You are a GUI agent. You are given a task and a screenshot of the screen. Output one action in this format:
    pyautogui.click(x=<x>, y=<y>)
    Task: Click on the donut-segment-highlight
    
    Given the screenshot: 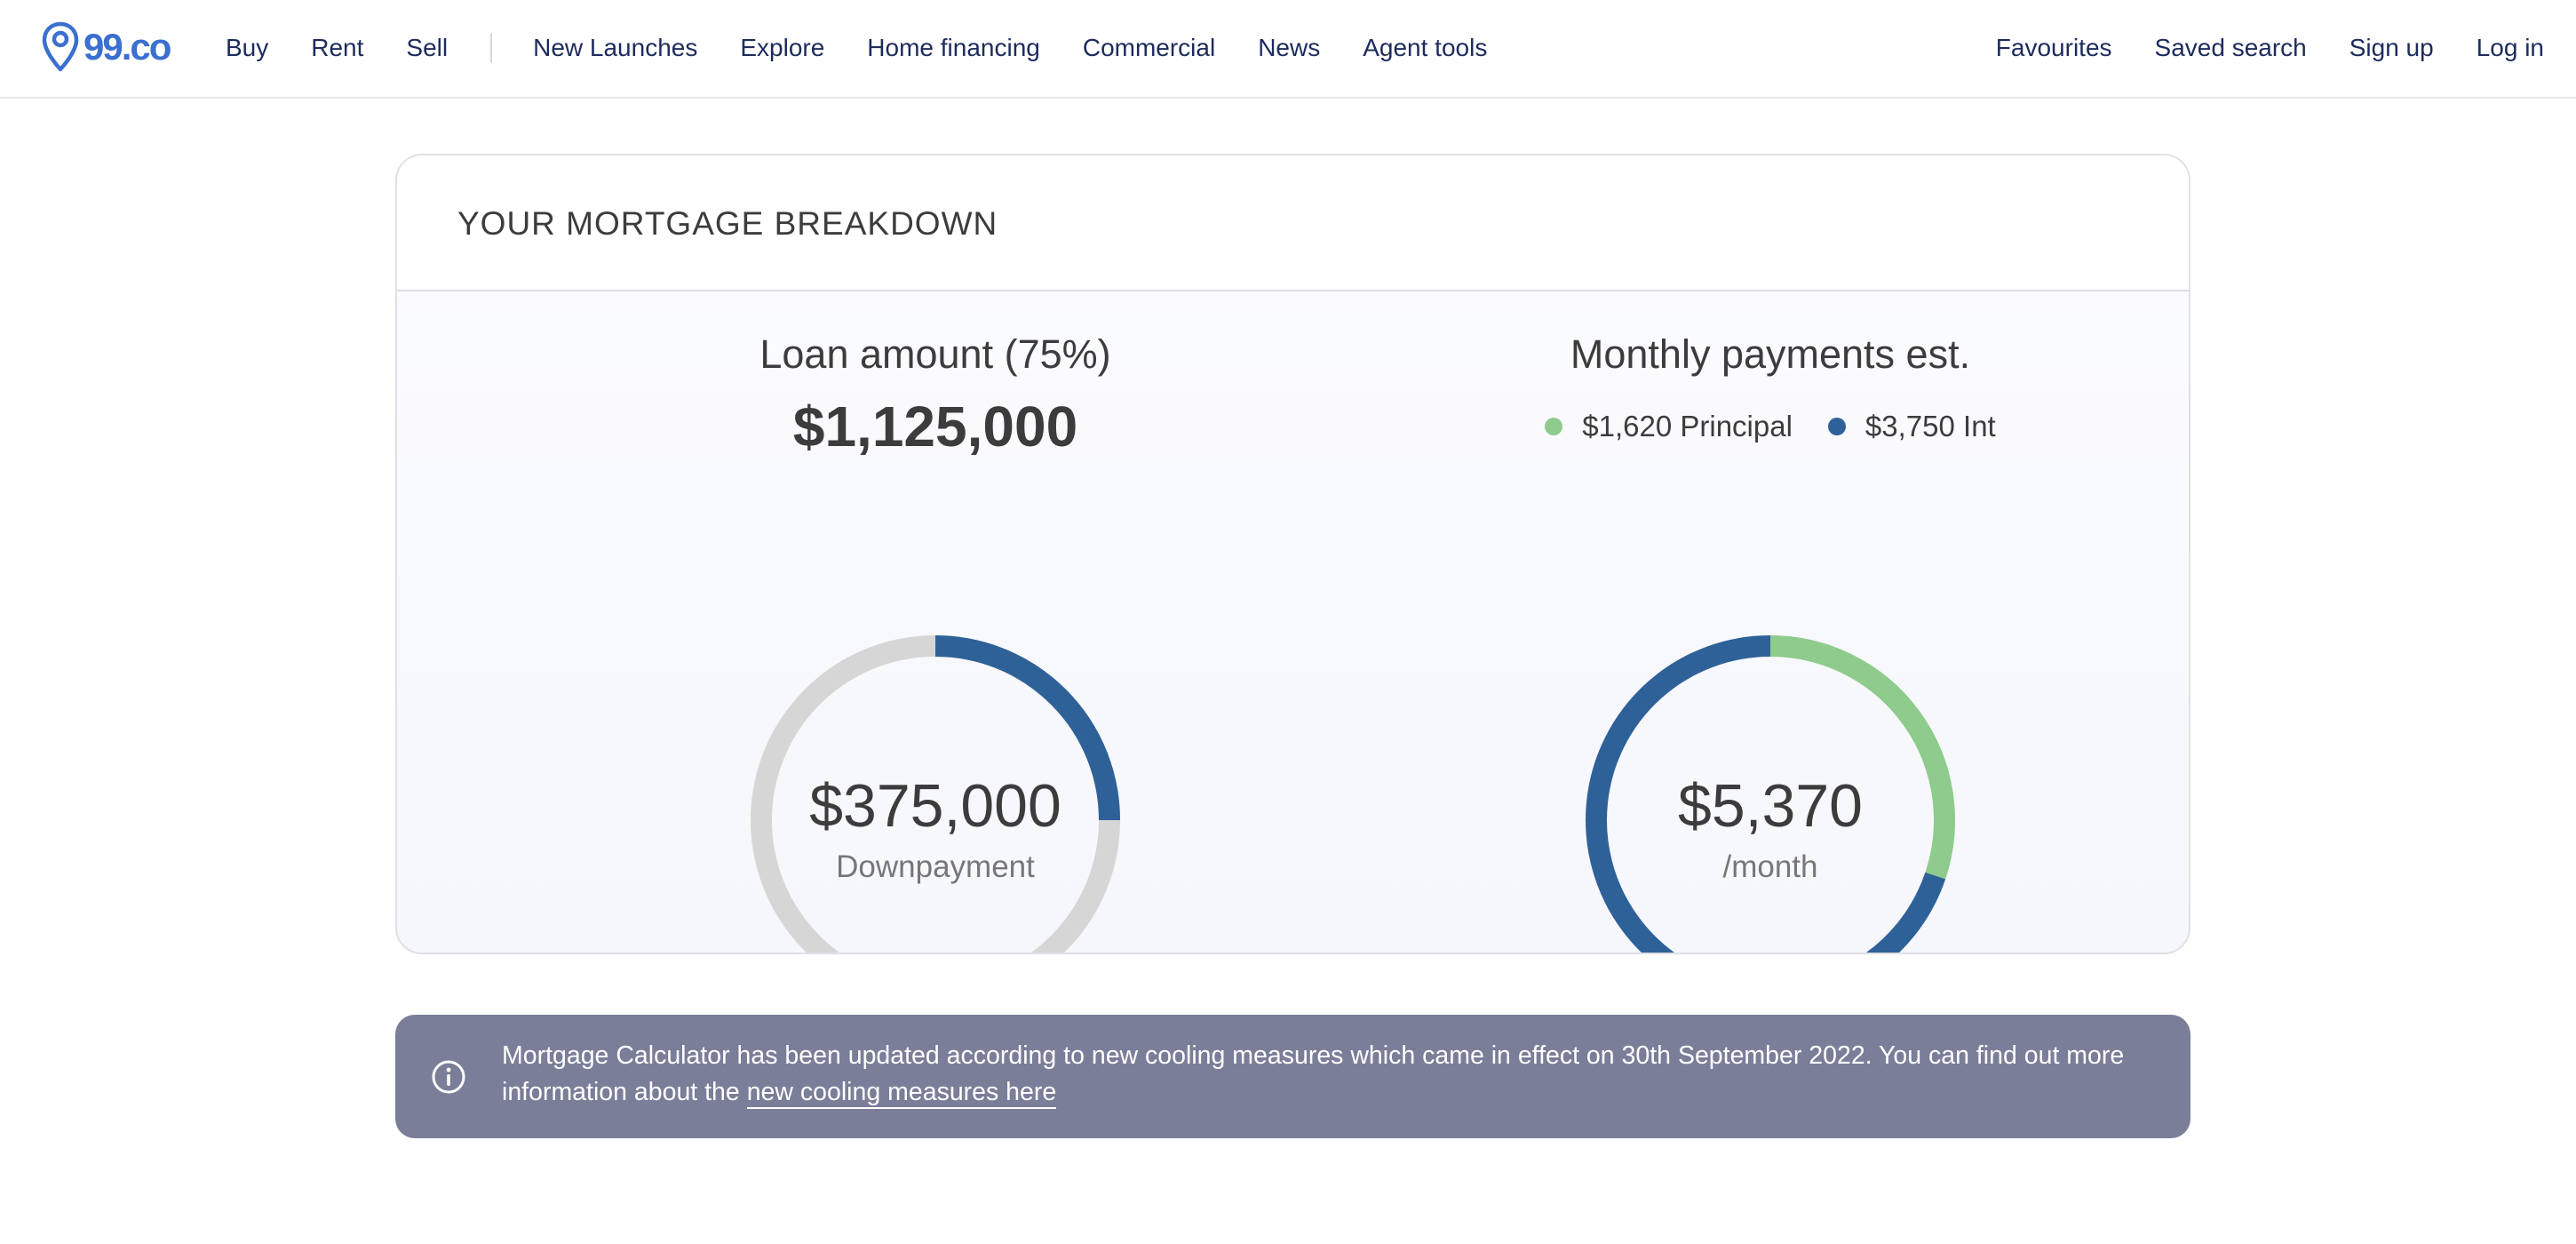 What is the action you would take?
    pyautogui.click(x=1027, y=728)
    